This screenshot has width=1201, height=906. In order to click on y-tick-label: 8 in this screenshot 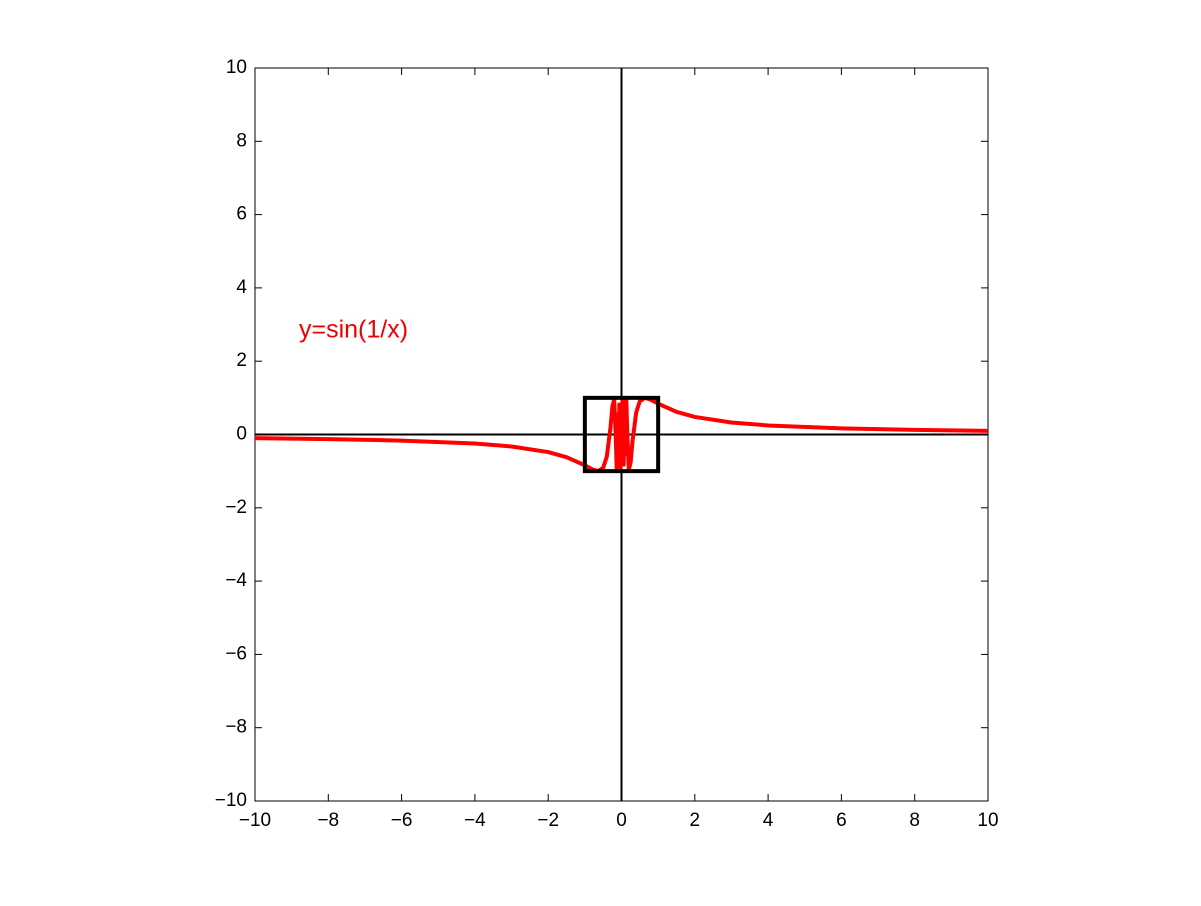, I will do `click(241, 140)`.